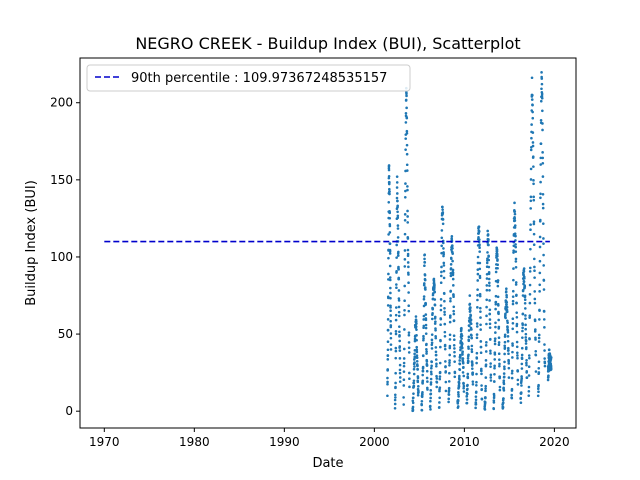  I want to click on x-tick-label: 1980, so click(194, 442).